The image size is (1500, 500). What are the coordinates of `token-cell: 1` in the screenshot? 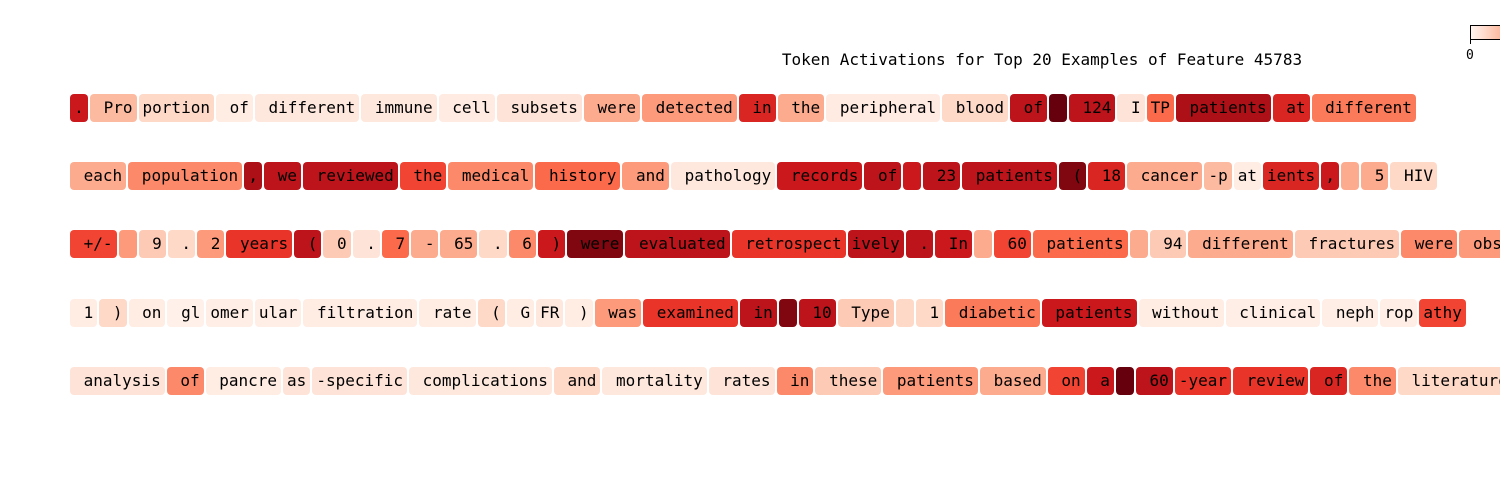 It's located at (929, 313).